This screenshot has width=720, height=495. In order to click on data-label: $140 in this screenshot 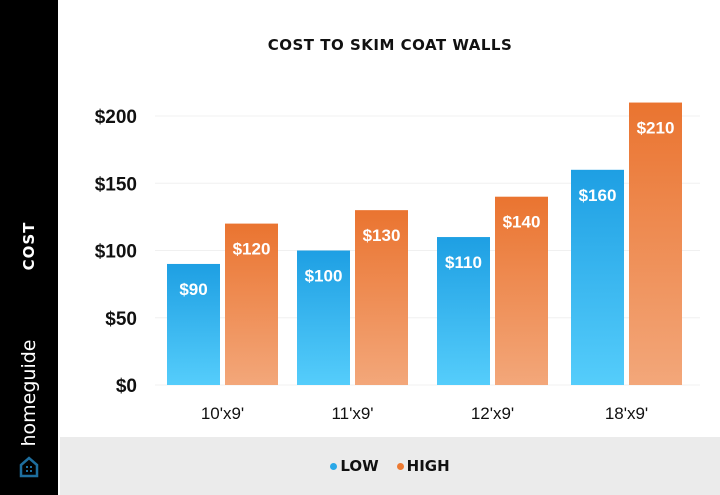, I will do `click(522, 222)`.